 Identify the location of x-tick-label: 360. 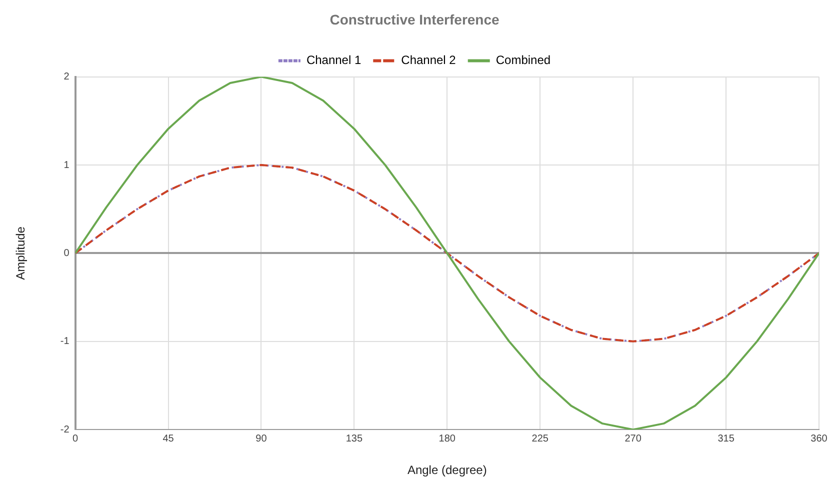
(819, 438).